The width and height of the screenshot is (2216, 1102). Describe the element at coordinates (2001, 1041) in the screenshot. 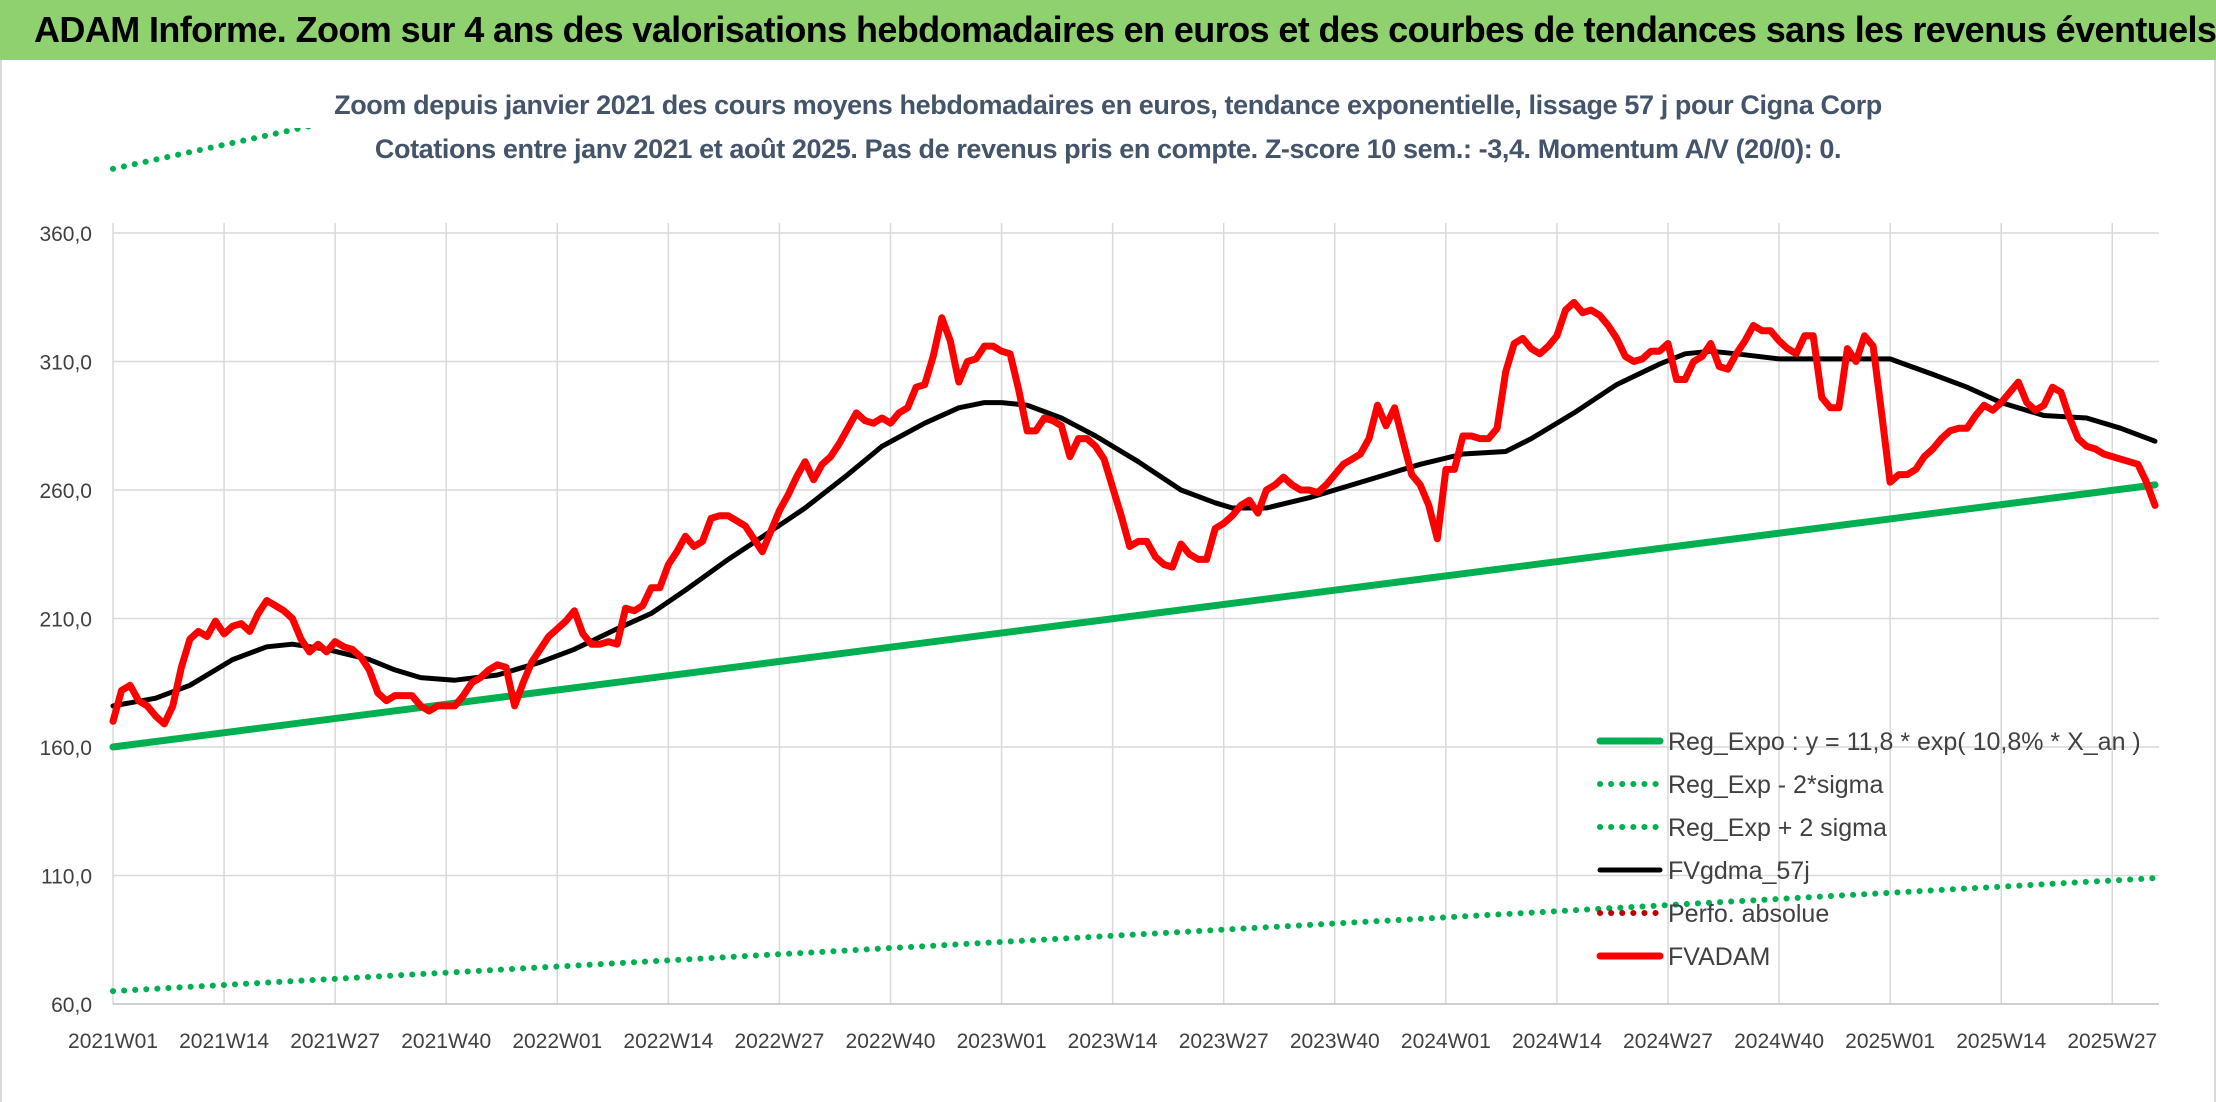

I see `x-tick-label: 2025W14` at that location.